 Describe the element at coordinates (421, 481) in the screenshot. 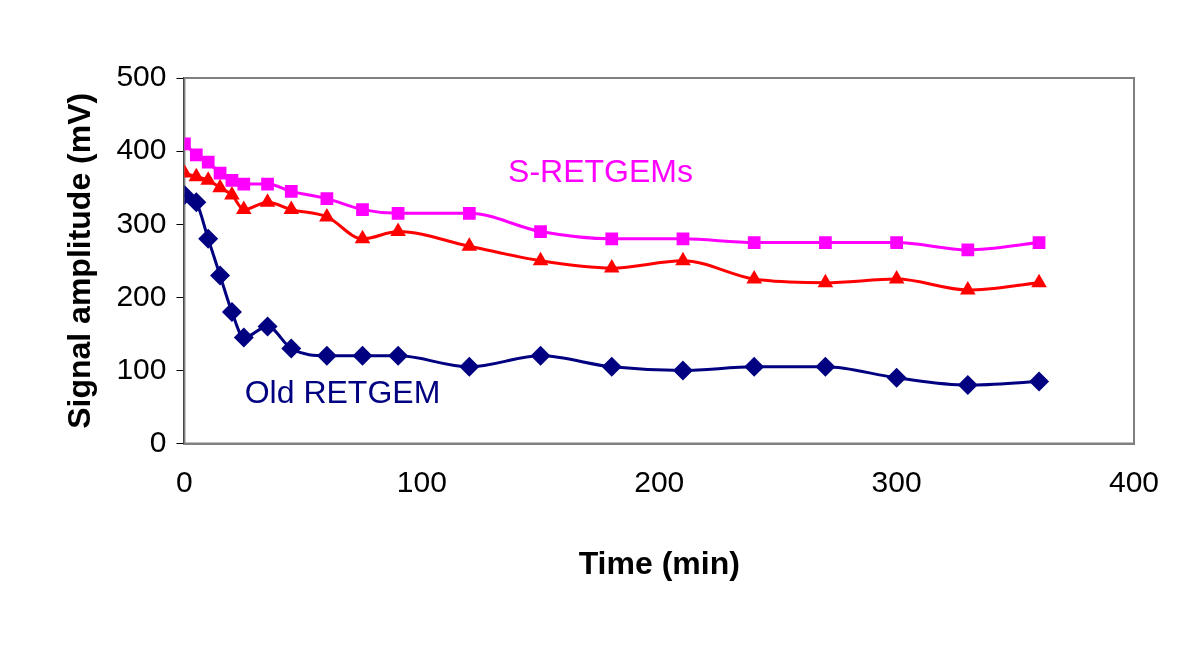

I see `x-tick-label: 100` at that location.